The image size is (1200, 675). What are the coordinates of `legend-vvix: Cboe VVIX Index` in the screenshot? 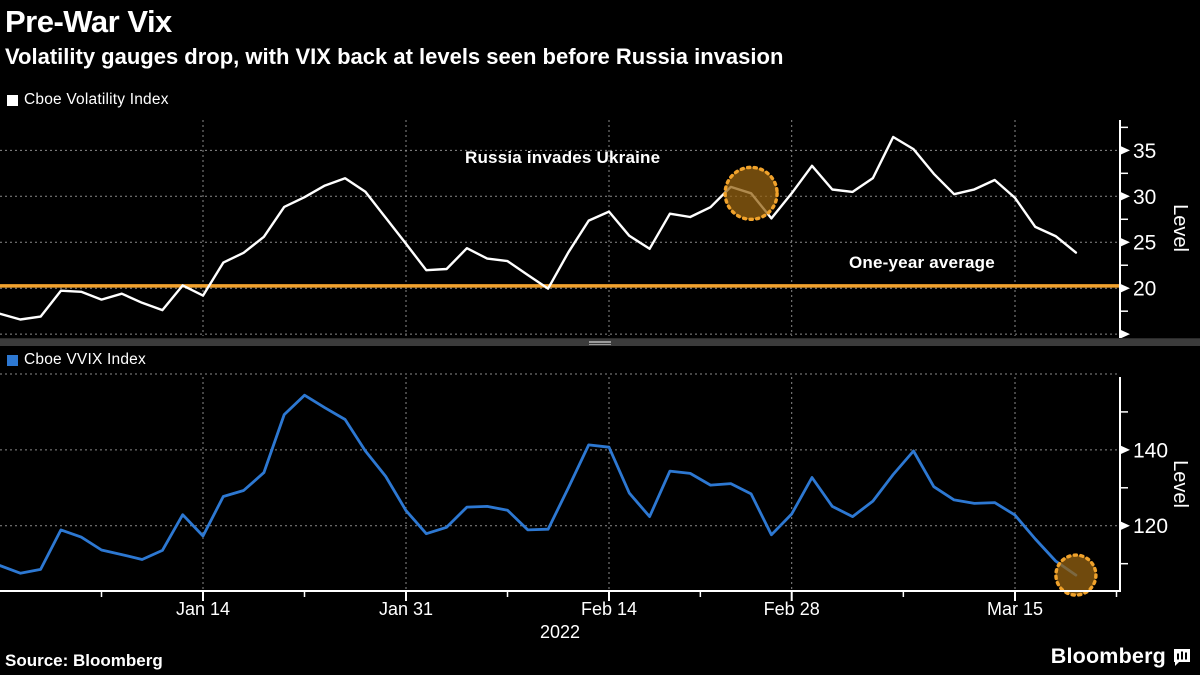 It's located at (76, 360).